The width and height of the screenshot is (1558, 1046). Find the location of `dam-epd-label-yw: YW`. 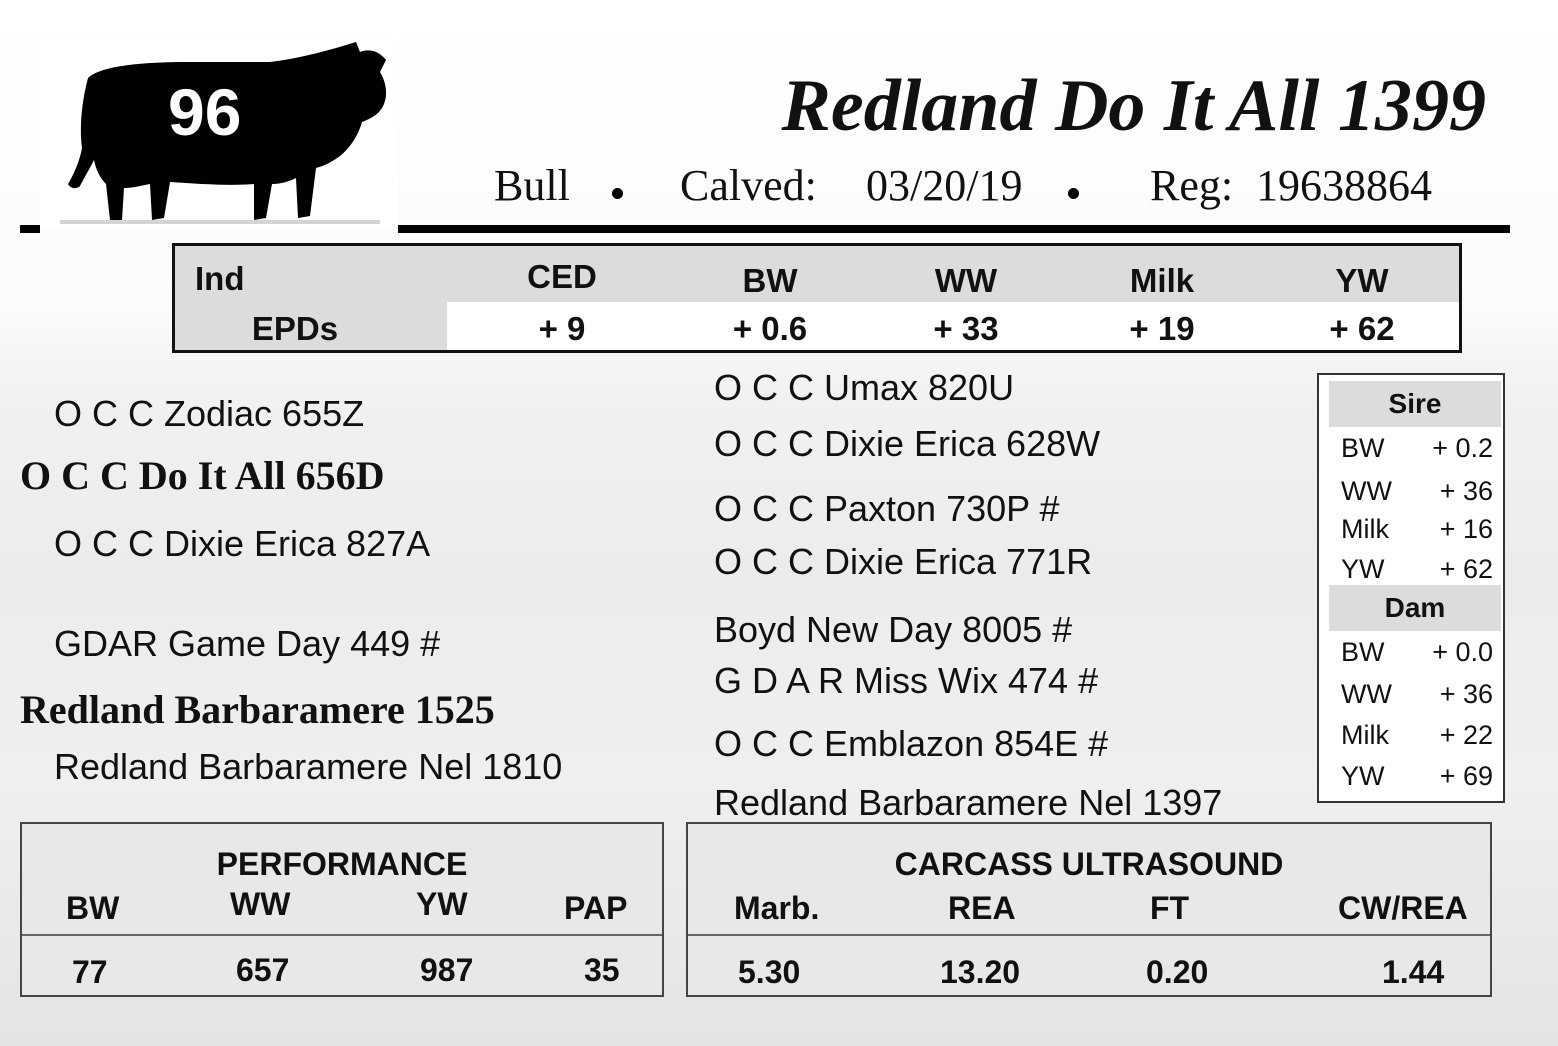

dam-epd-label-yw: YW is located at coordinates (1363, 776).